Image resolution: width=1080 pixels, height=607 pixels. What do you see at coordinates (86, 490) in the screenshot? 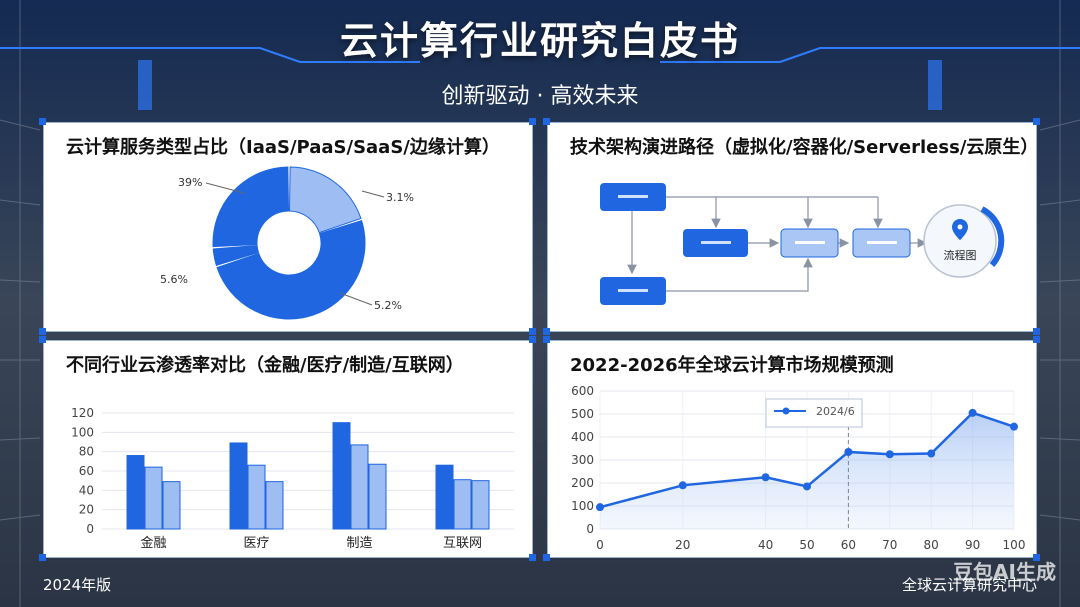
I see `bar-y-tick-label: 40` at bounding box center [86, 490].